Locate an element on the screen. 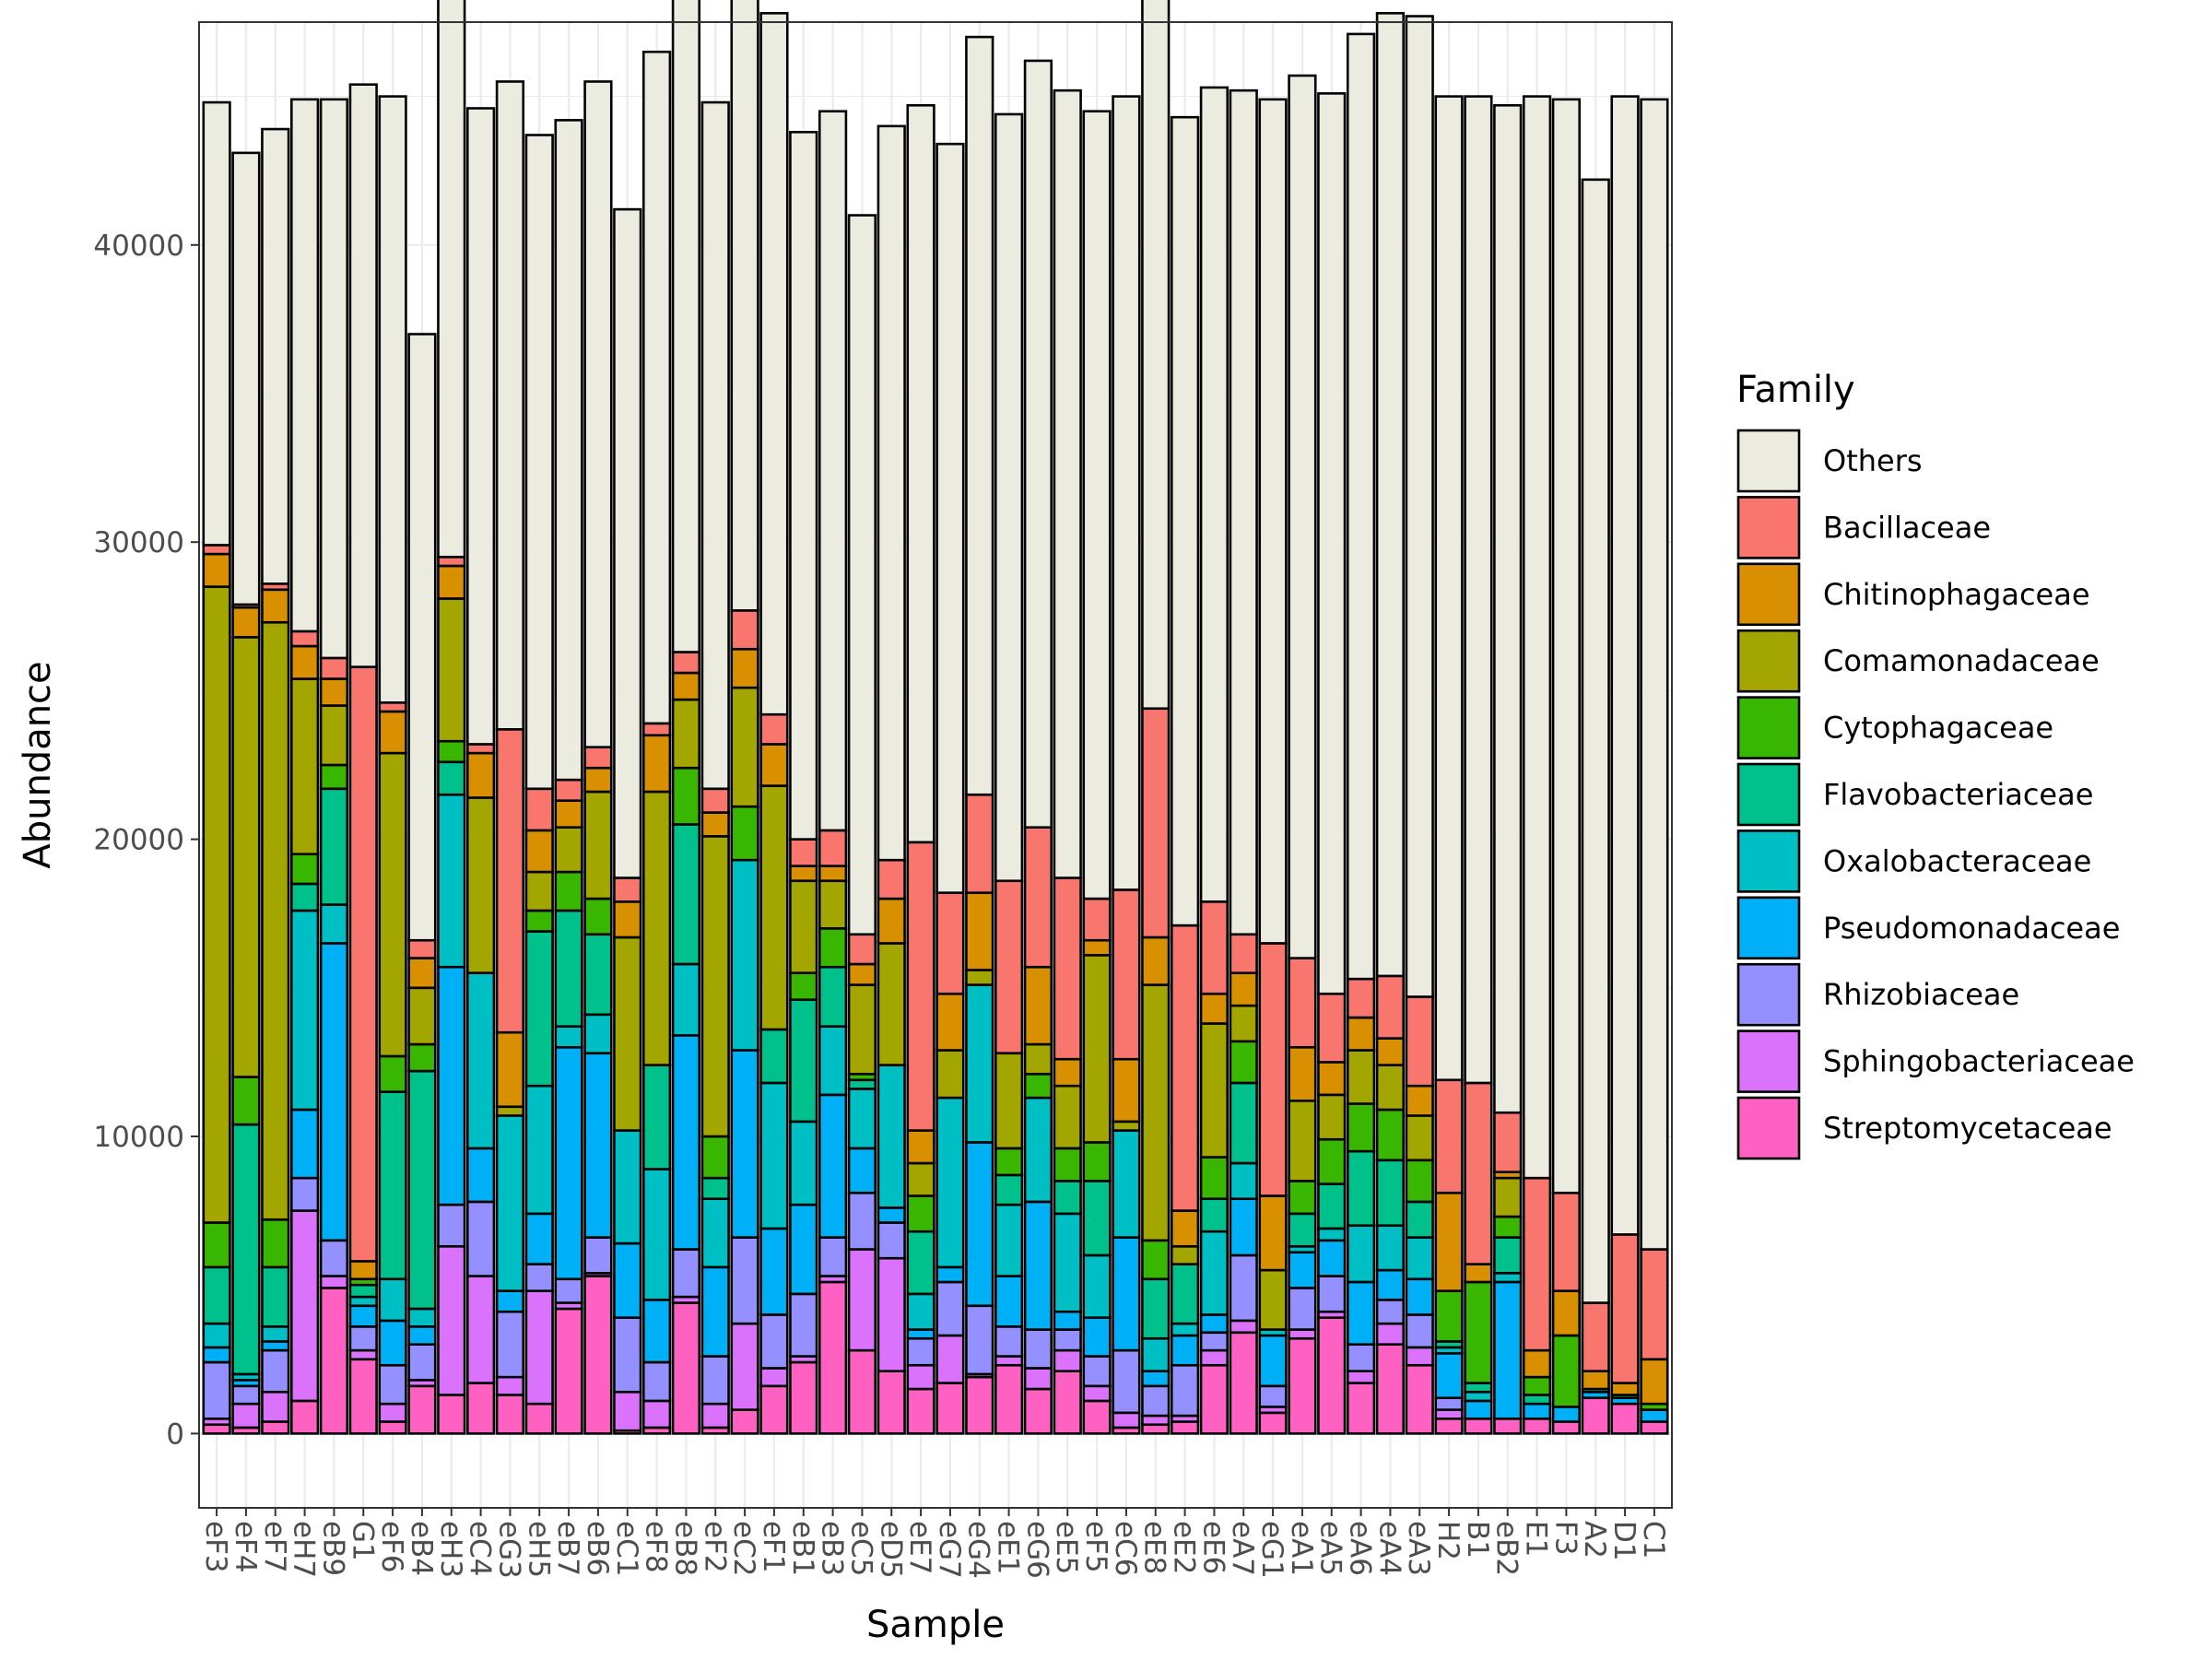 Image resolution: width=2212 pixels, height=1659 pixels. x-tick-label: eF3 is located at coordinates (215, 1547).